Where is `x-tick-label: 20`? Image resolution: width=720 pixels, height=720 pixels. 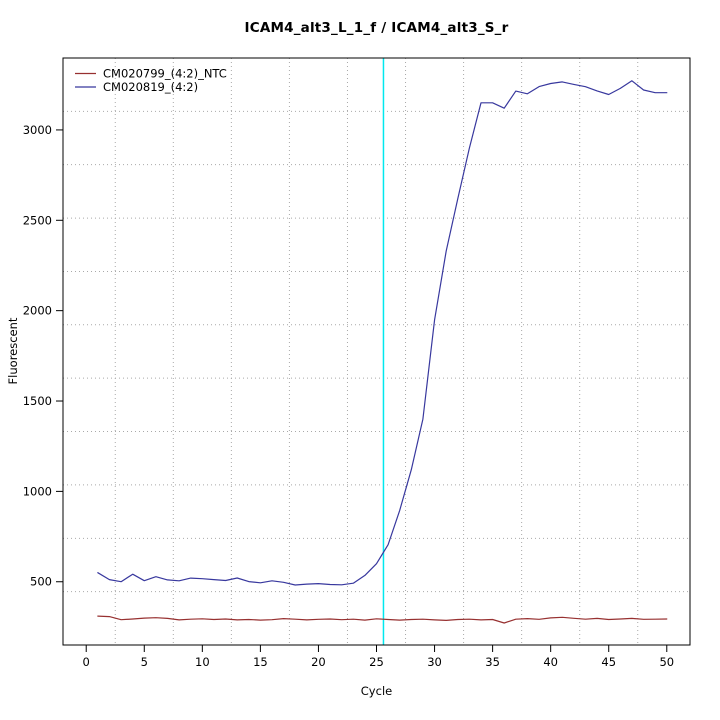
x-tick-label: 20 is located at coordinates (318, 662).